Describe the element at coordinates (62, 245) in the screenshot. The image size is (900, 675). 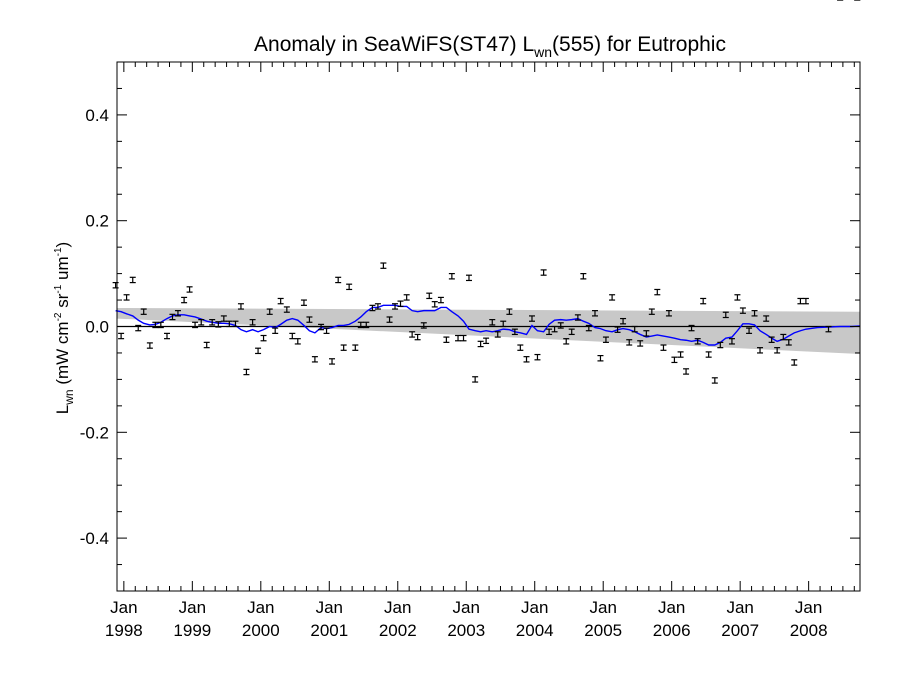
I see `y-axis-label-close: )` at that location.